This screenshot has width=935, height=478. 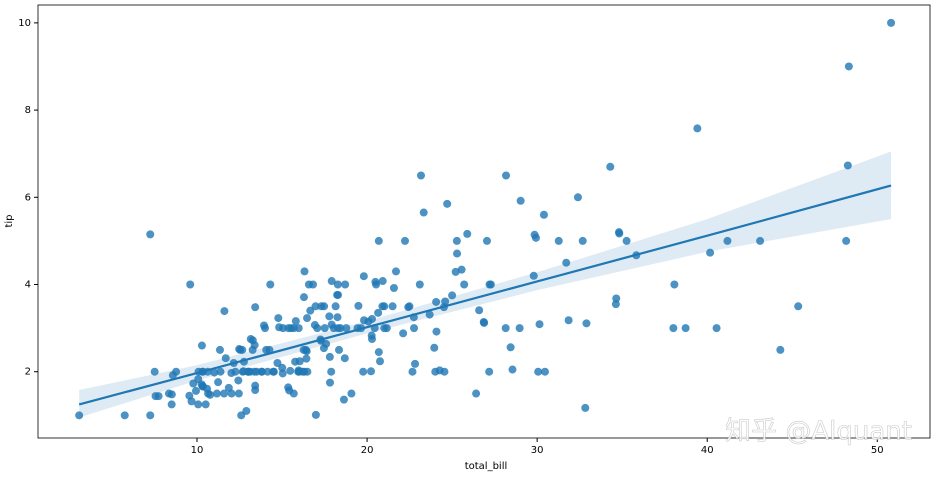 What do you see at coordinates (818, 432) in the screenshot?
I see `watermark: 知乎 @Alquant` at bounding box center [818, 432].